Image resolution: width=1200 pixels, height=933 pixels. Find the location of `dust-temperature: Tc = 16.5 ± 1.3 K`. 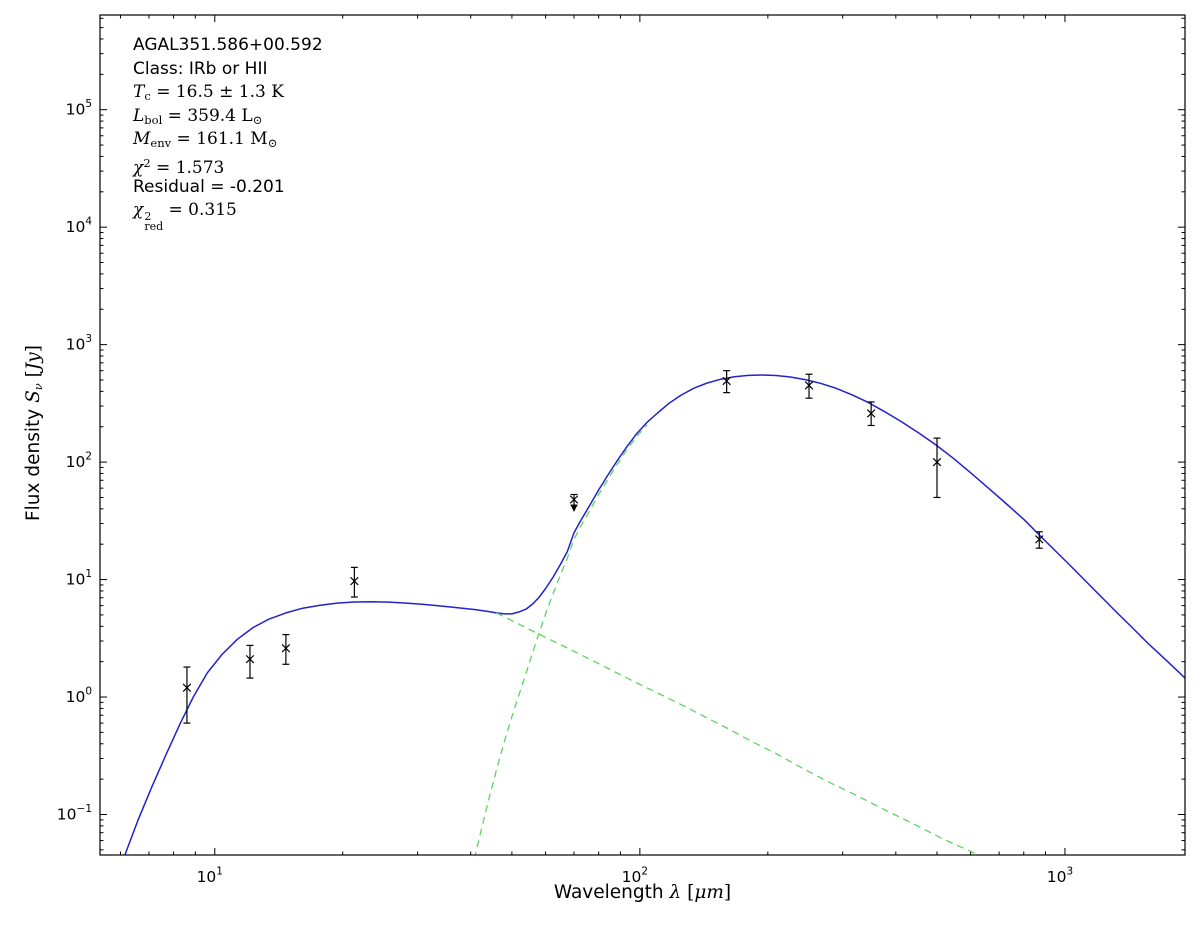

dust-temperature: Tc = 16.5 ± 1.3 K is located at coordinates (228, 93).